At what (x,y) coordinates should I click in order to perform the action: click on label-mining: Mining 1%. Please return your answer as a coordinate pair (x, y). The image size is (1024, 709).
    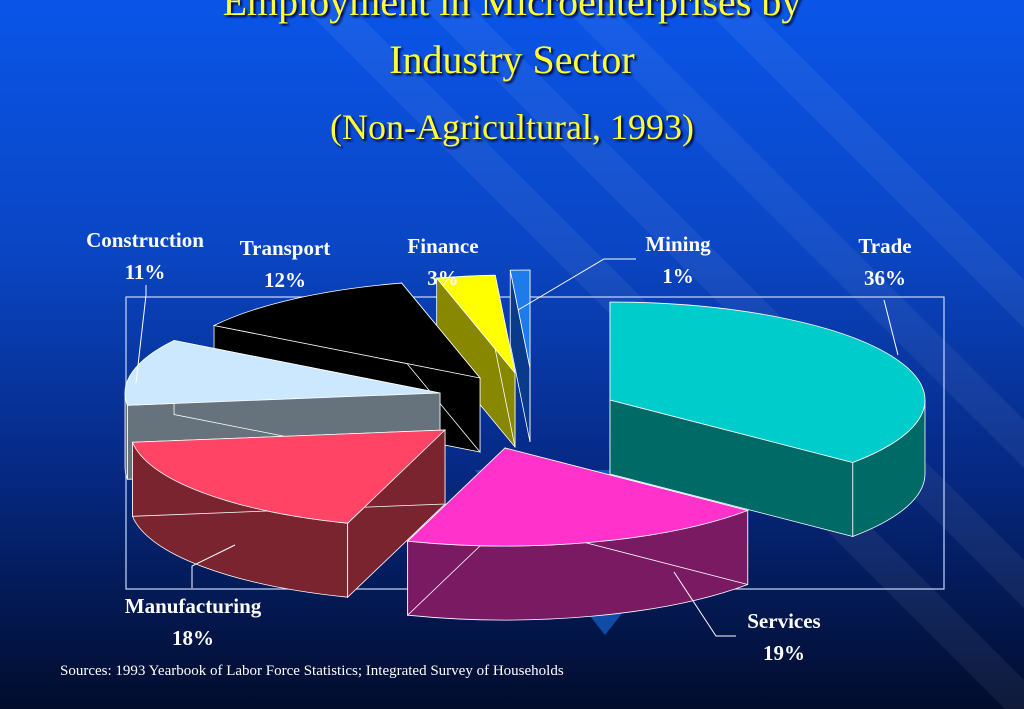
    Looking at the image, I should click on (678, 260).